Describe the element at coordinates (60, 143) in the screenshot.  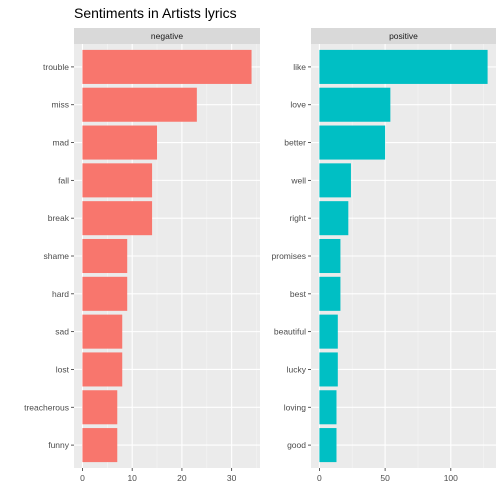
I see `y-tick-label: mad` at that location.